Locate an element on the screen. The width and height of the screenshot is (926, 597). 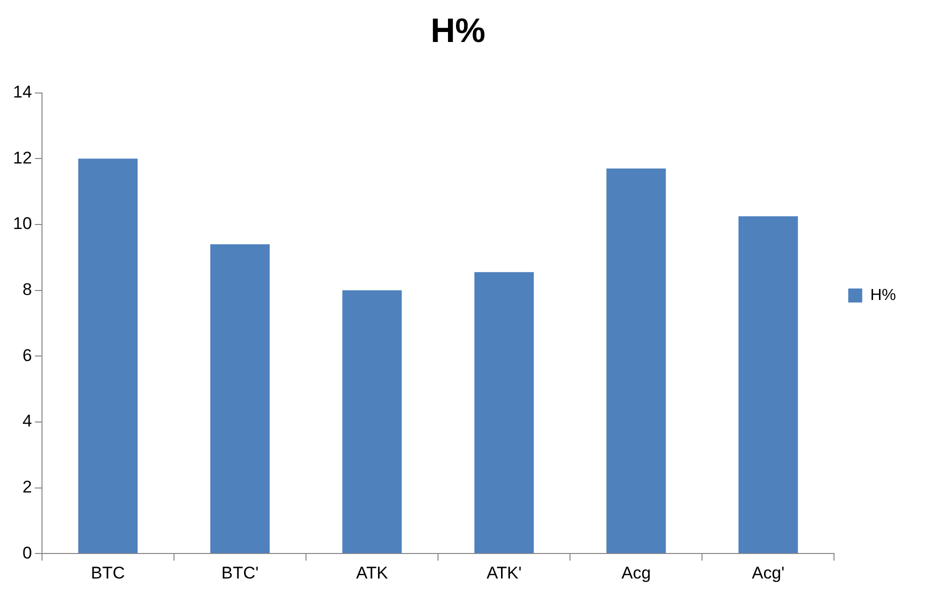
y-tick-label: 14 is located at coordinates (22, 92).